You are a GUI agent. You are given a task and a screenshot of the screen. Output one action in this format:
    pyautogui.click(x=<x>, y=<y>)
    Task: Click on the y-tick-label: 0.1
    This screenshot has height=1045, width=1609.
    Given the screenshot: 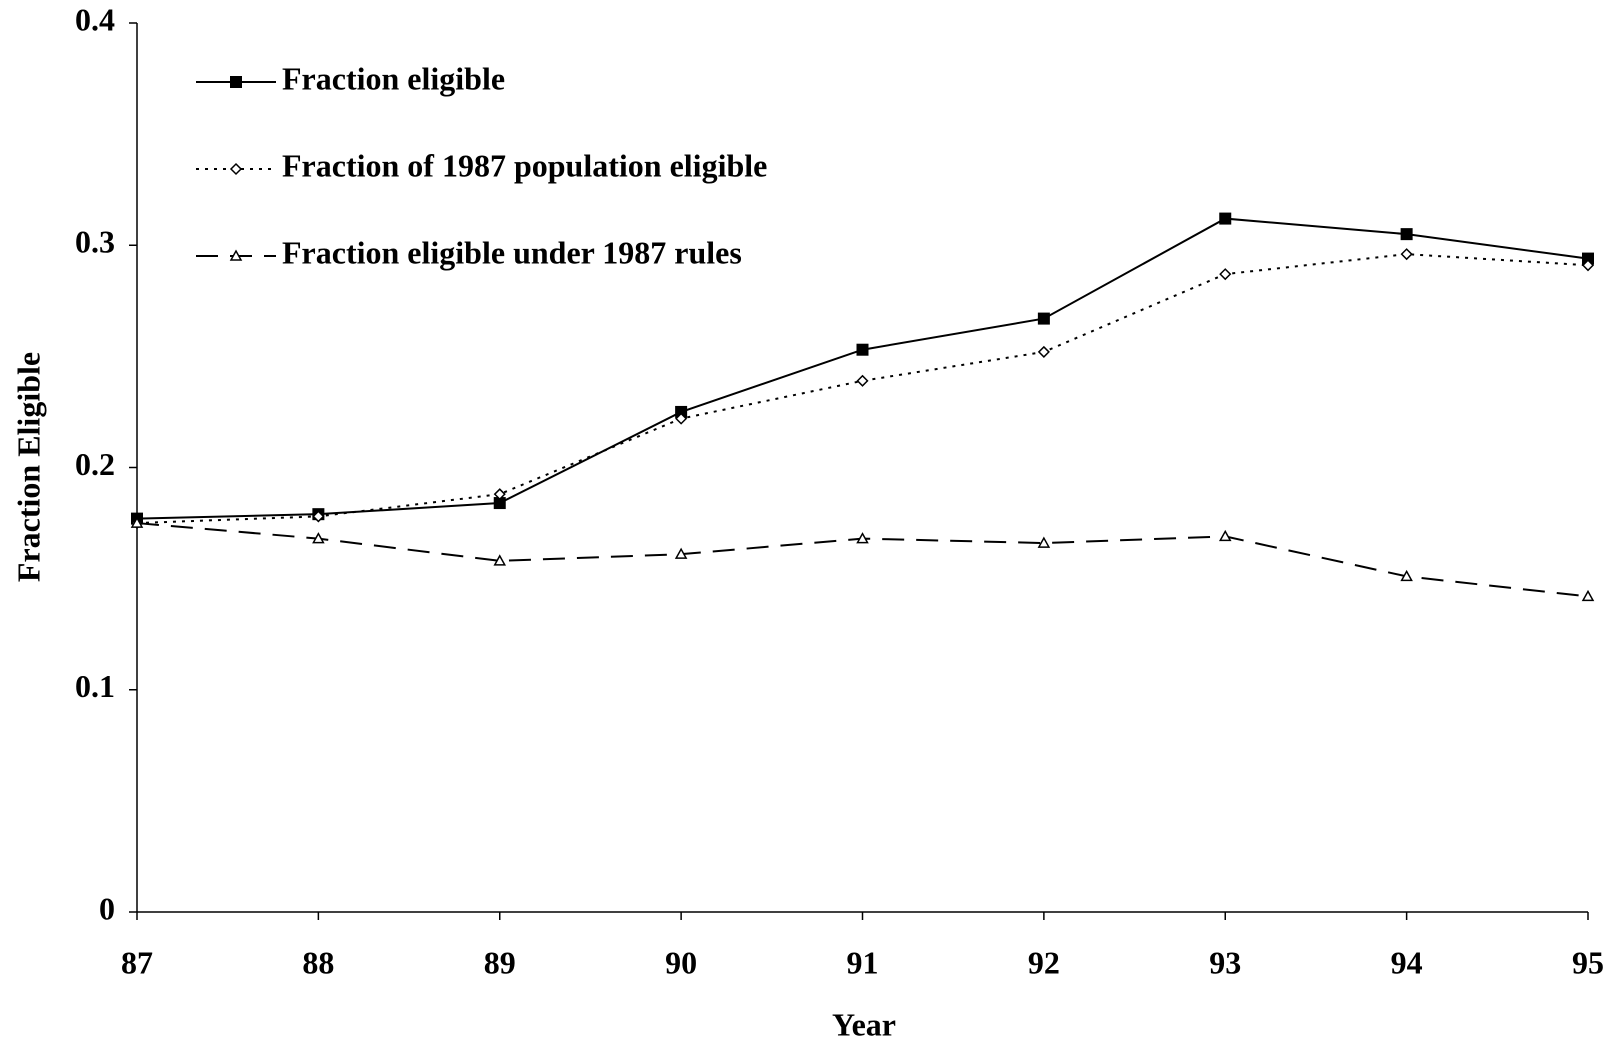 What is the action you would take?
    pyautogui.click(x=95, y=686)
    